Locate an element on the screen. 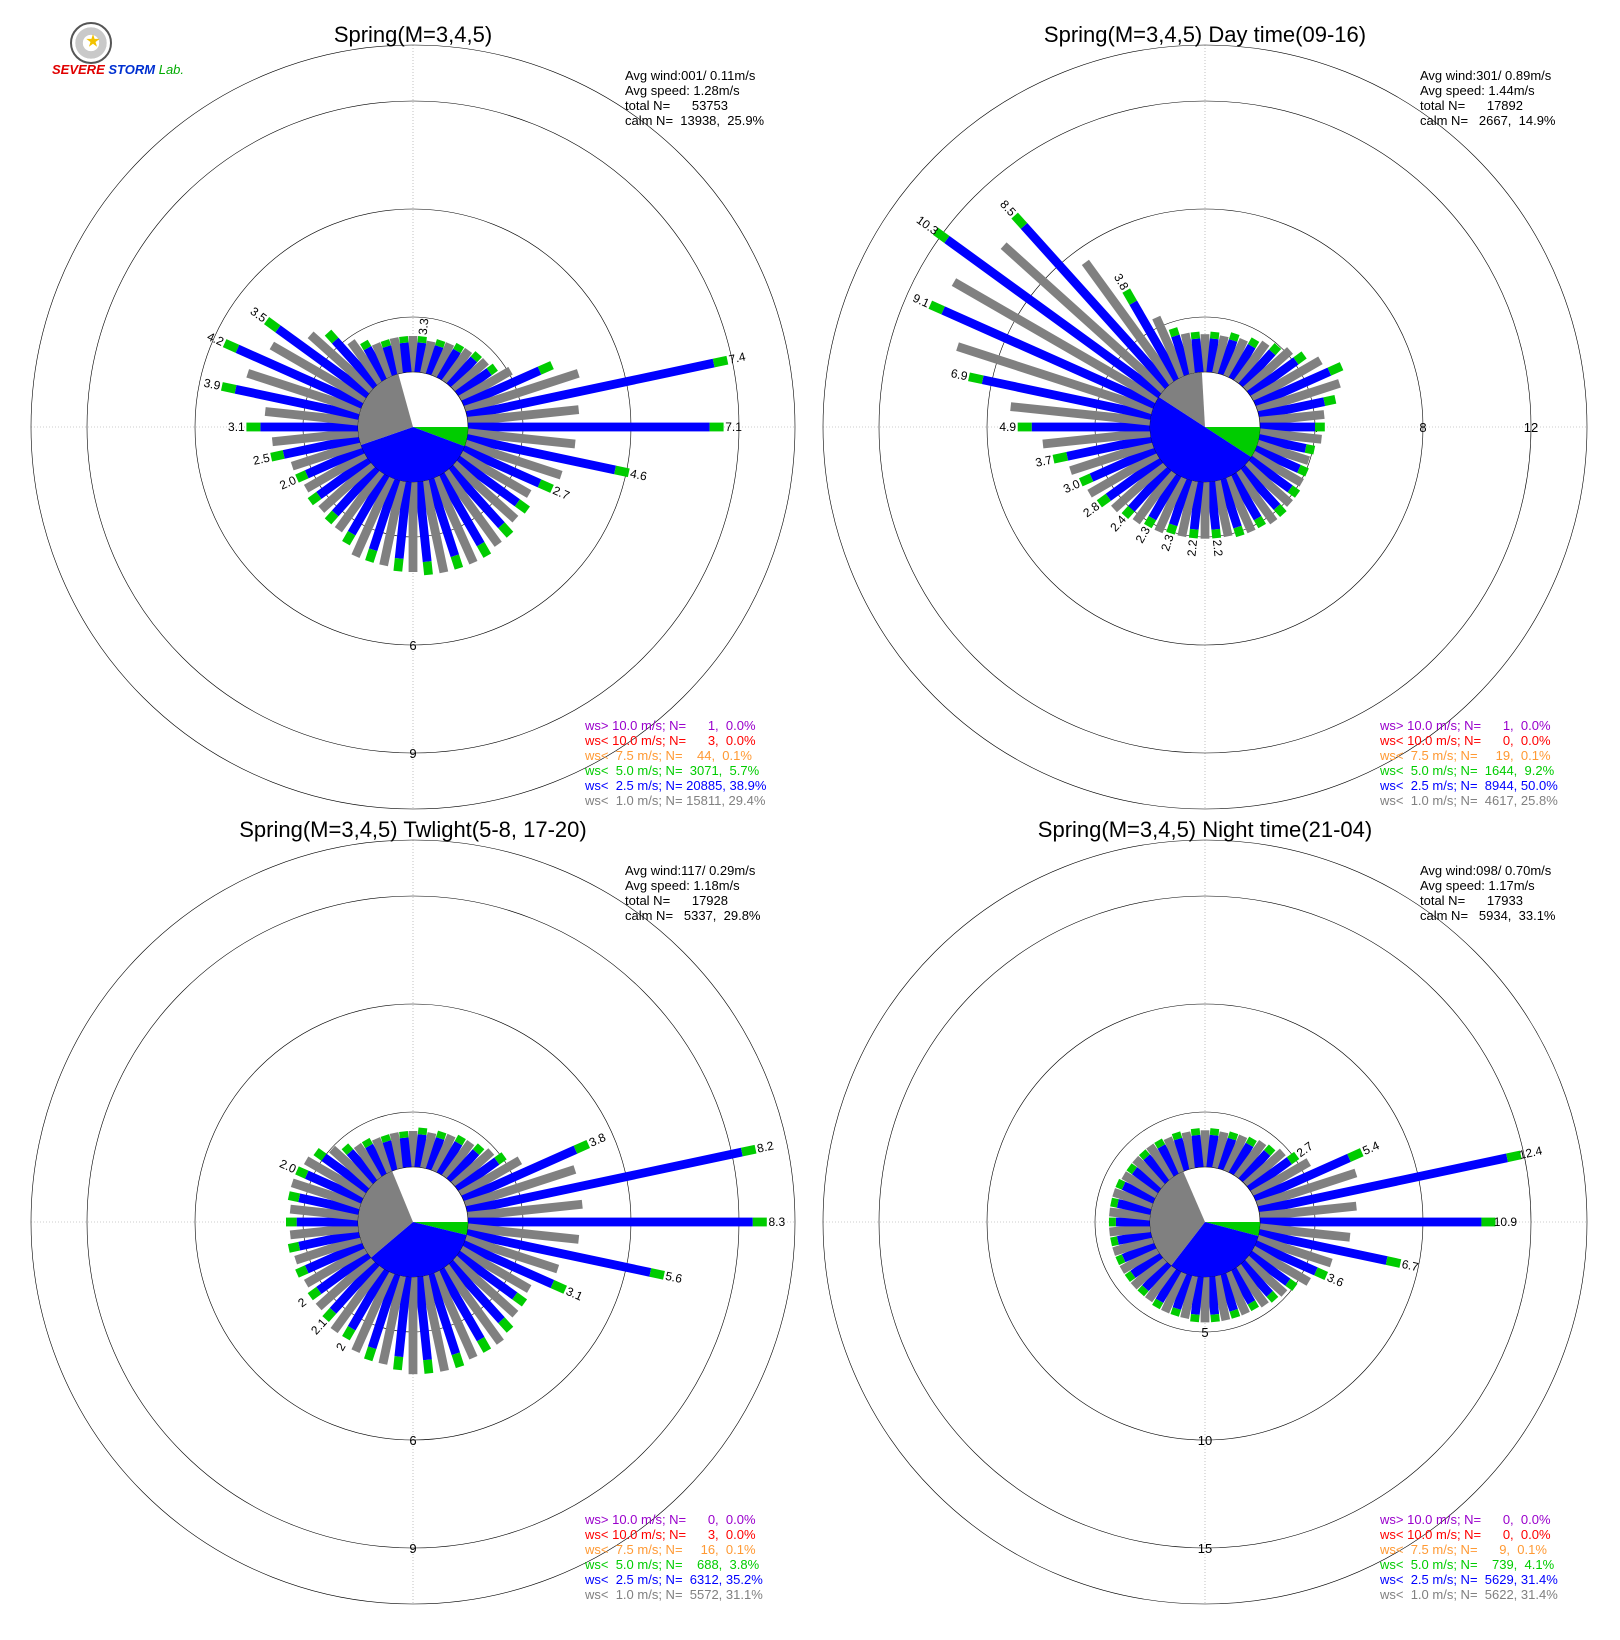 Image resolution: width=1620 pixels, height=1640 pixels. calm-pie-green is located at coordinates (1232, 442).